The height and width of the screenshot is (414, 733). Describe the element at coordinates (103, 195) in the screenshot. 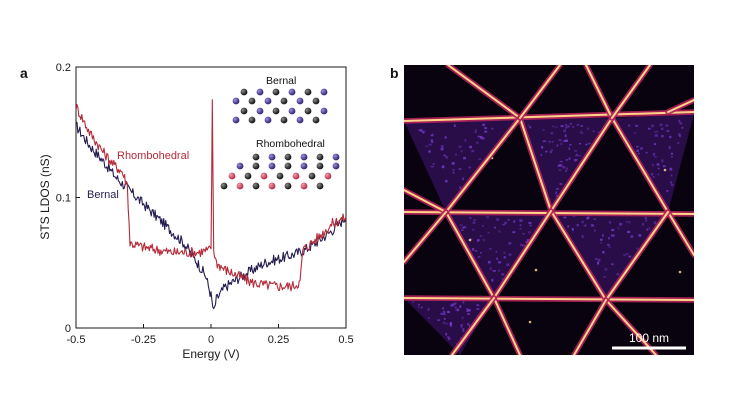

I see `series-label-bernal: Bernal` at that location.